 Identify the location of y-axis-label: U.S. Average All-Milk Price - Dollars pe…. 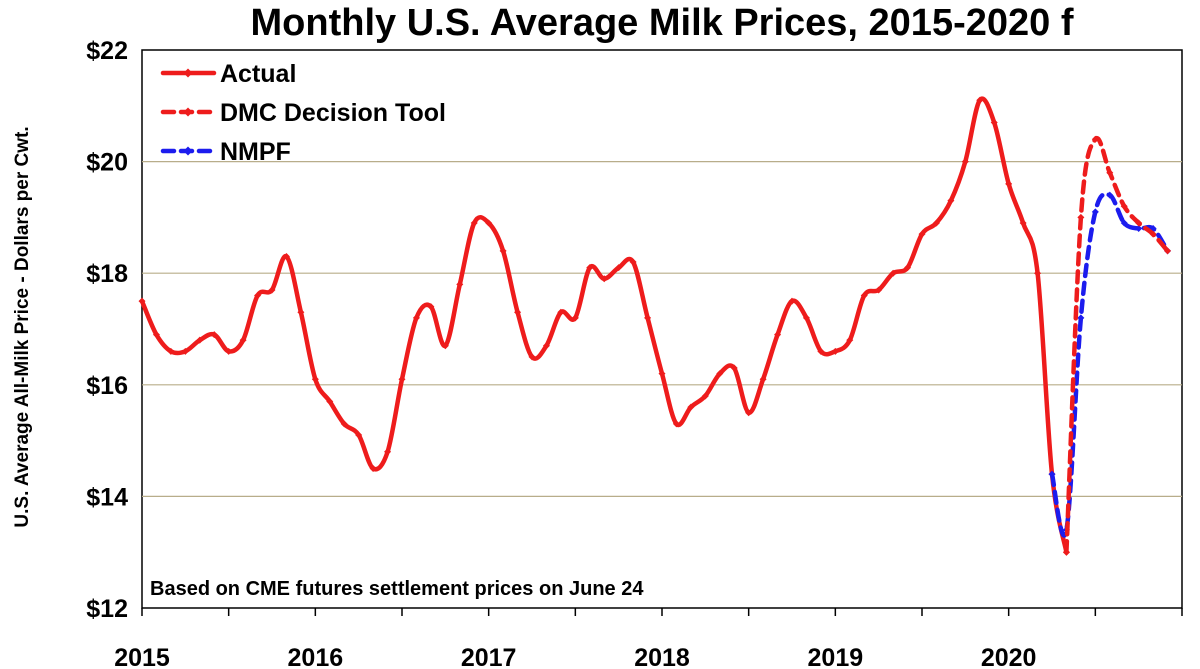
(22, 326).